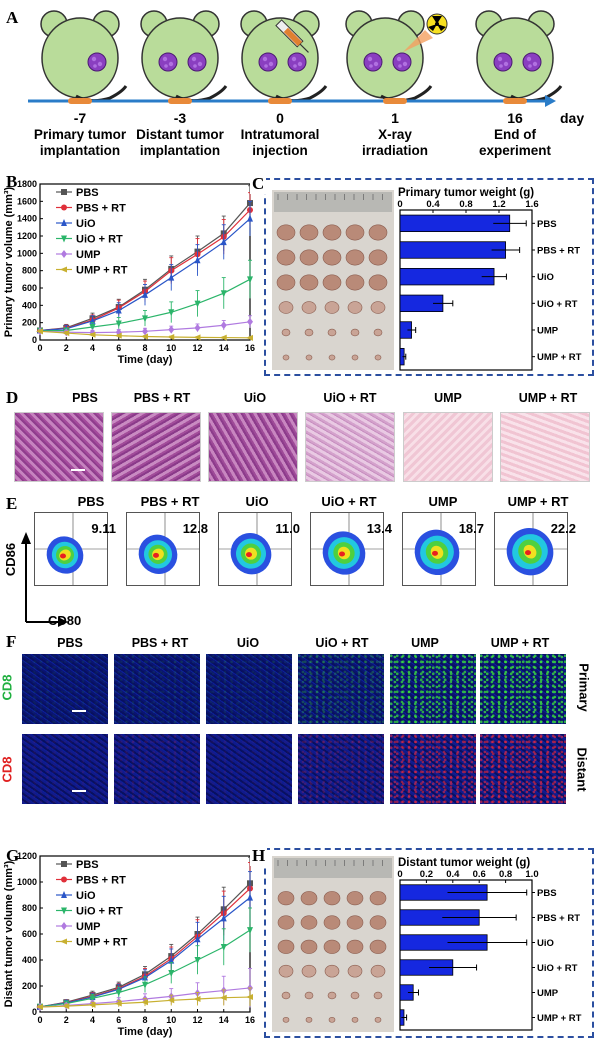  Describe the element at coordinates (13, 855) in the screenshot. I see `panel-label-g: G` at that location.